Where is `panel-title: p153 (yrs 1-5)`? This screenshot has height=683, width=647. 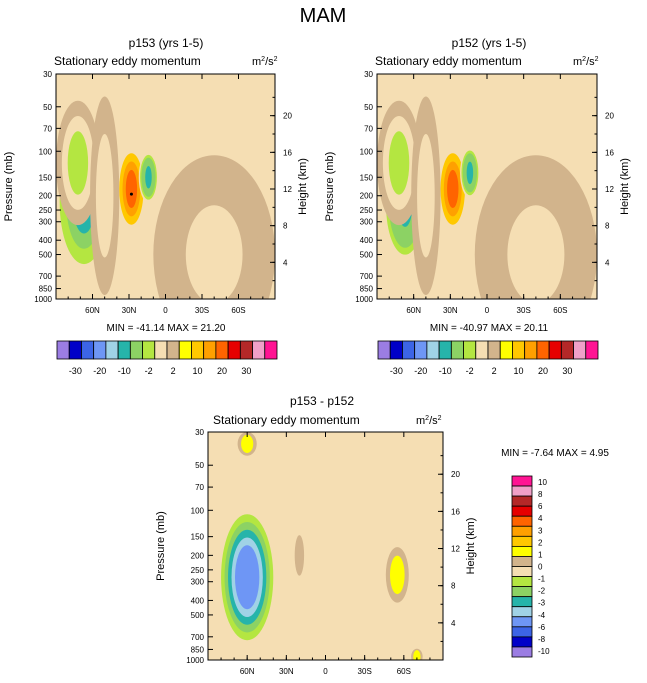 panel-title: p153 (yrs 1-5) is located at coordinates (166, 43).